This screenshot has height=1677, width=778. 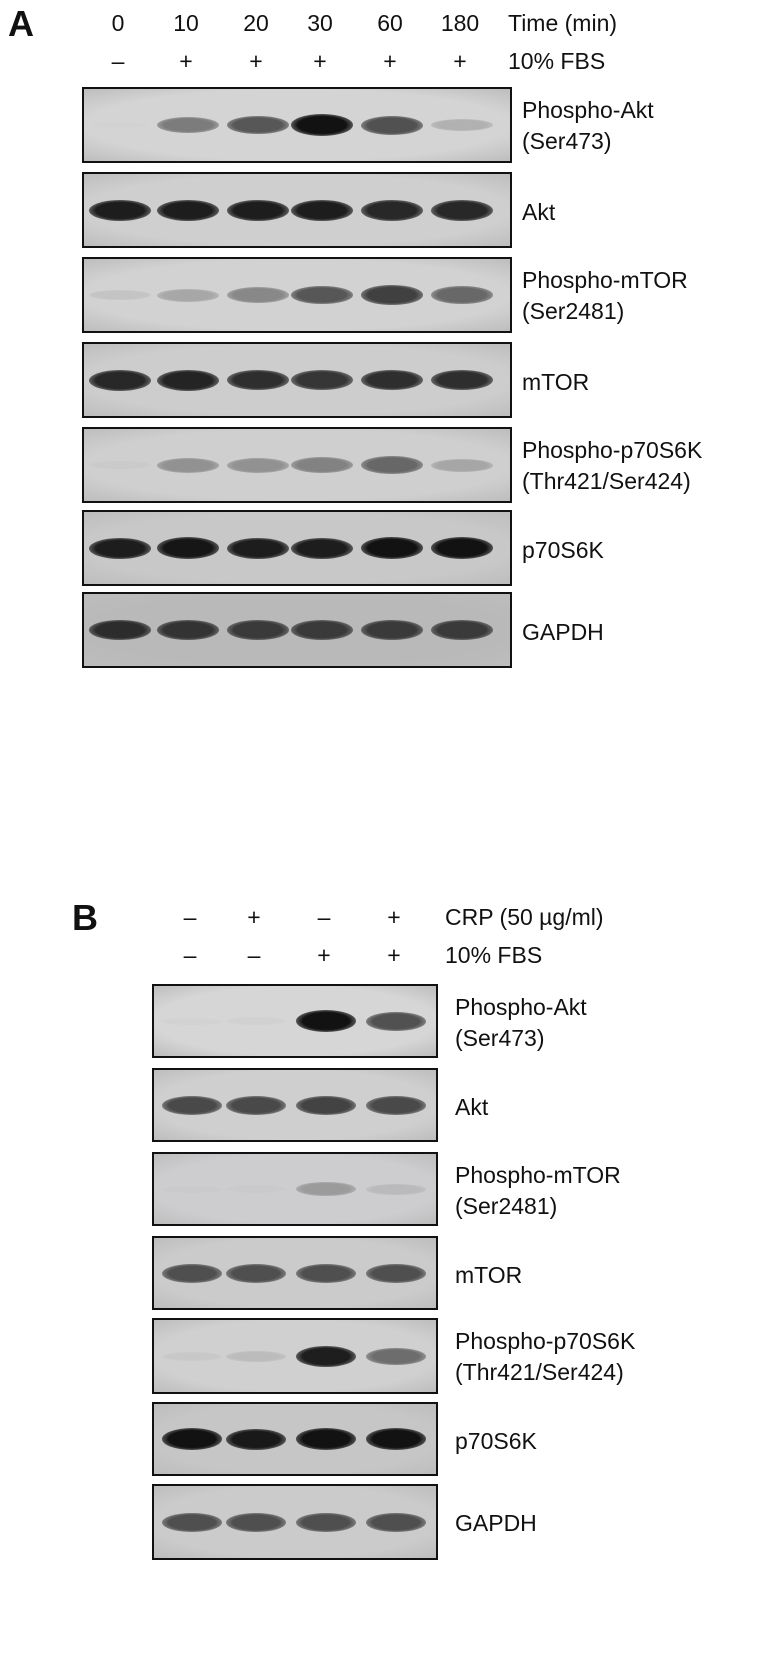 I want to click on blot-label-b-4: Phospho-p70S6K (Thr421/Ser424), so click(x=545, y=1357).